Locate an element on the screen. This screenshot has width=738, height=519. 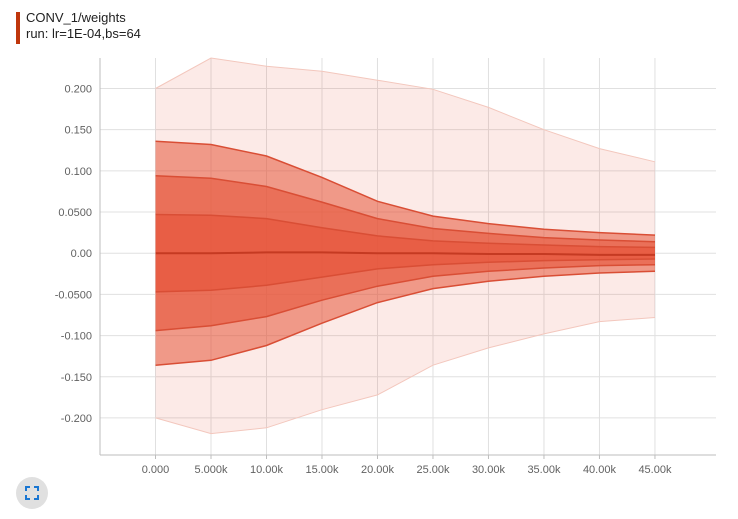
y-tick-label: 0.200 is located at coordinates (78, 89).